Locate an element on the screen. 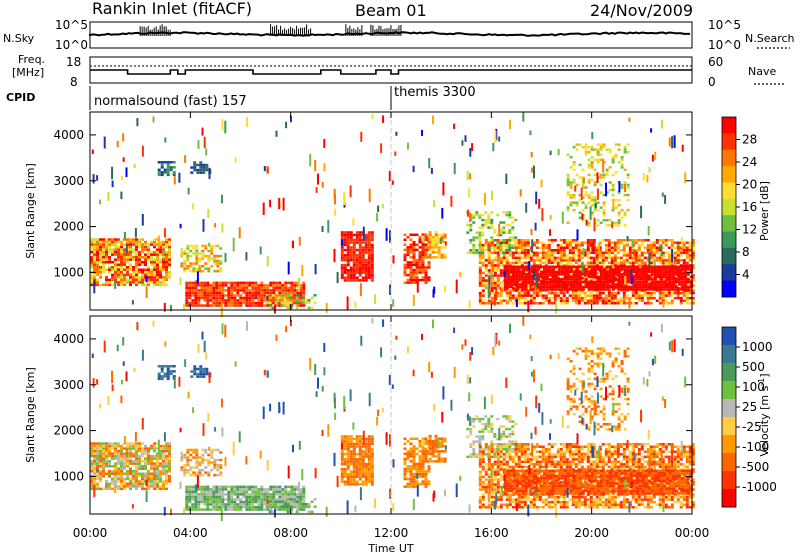 The width and height of the screenshot is (800, 554). cpid-program-1: normalsound (fast) 157 is located at coordinates (170, 101).